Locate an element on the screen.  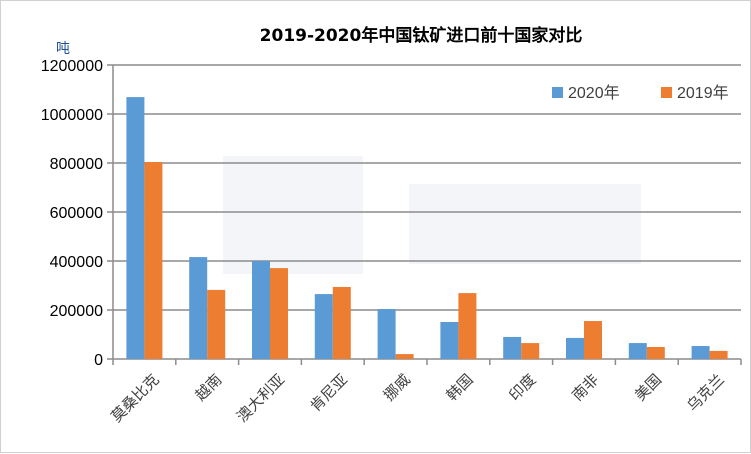
x-category-label: 韩国 is located at coordinates (460, 388).